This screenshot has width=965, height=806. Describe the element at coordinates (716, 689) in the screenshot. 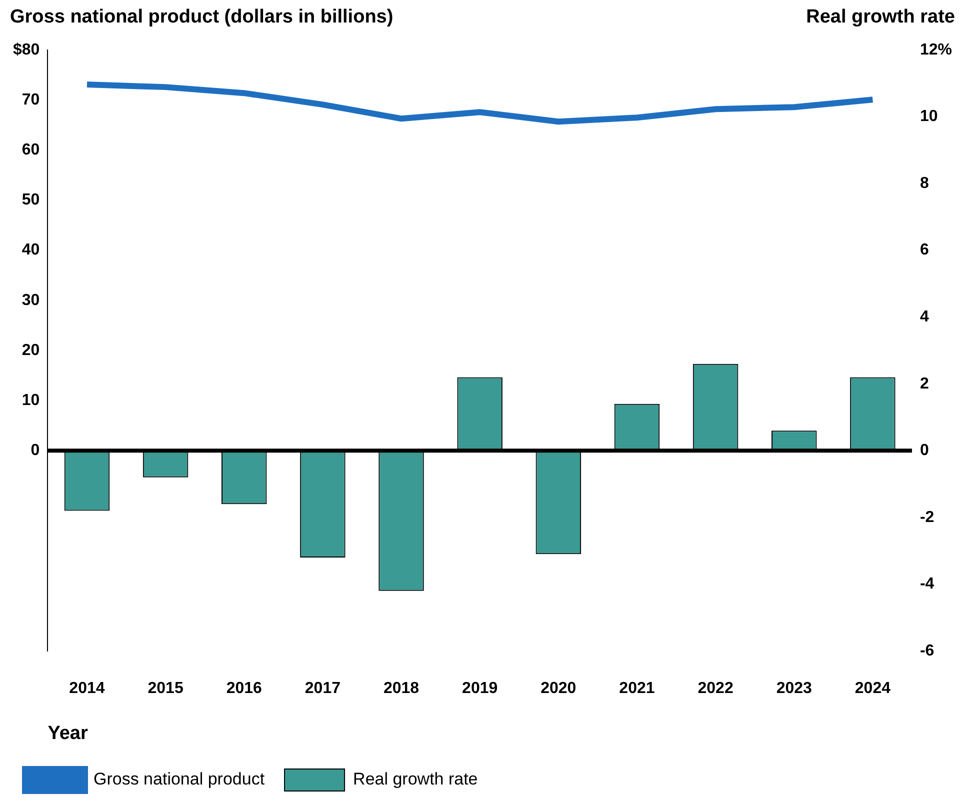

I see `x-tick-label: 2022` at that location.